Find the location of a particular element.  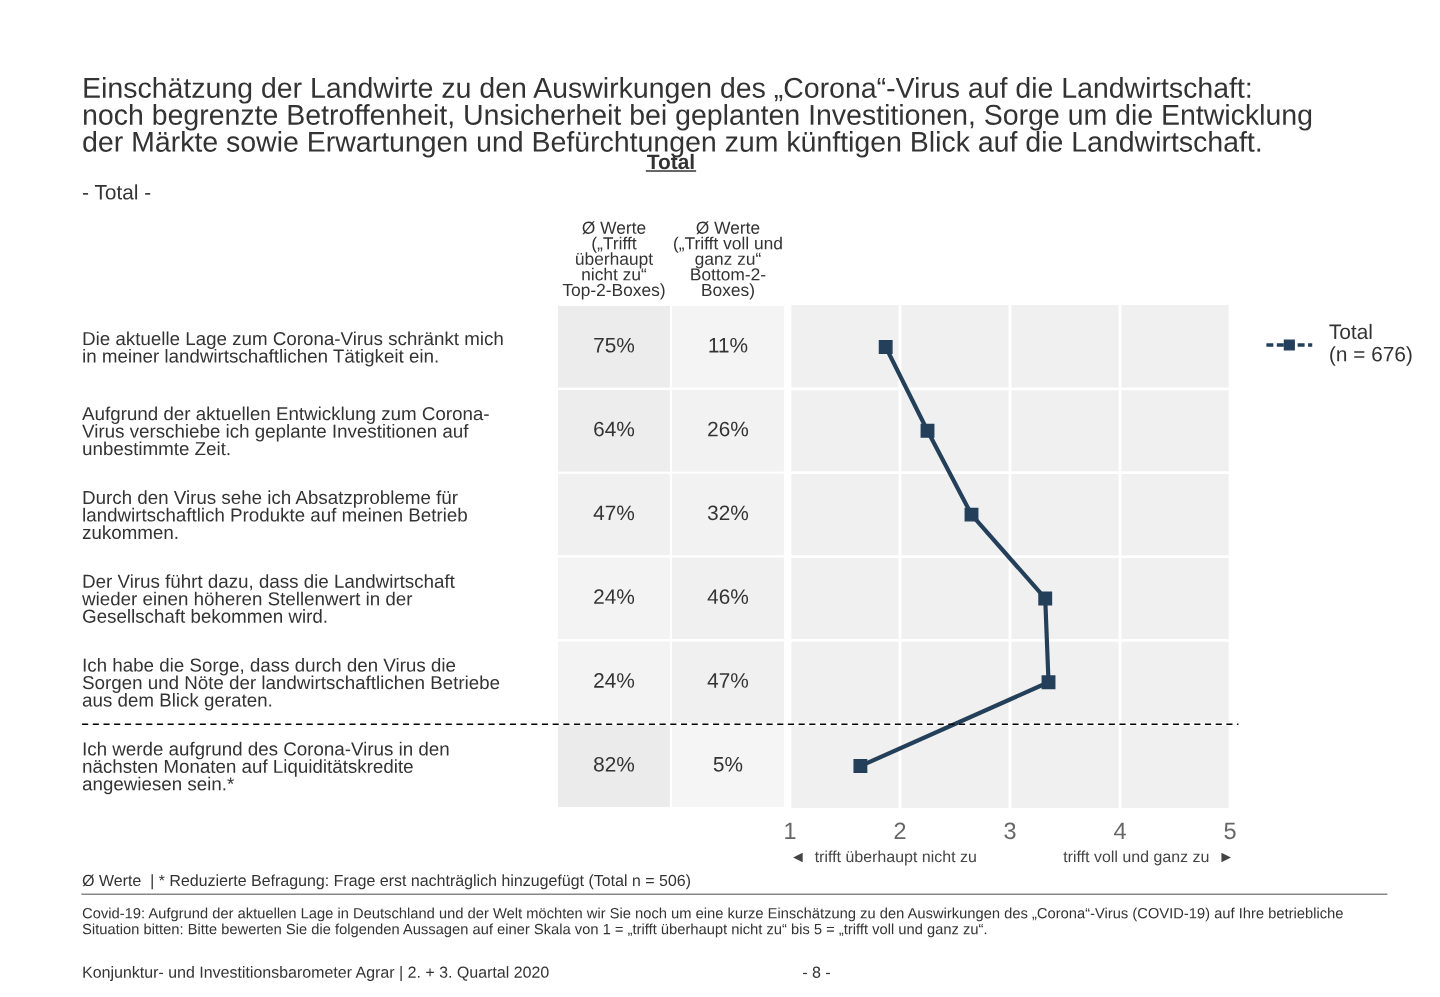

x-tick-label: Ø Werte („Trifft voll und ganz zu“ Bottom-2- Boxes) is located at coordinates (728, 260).